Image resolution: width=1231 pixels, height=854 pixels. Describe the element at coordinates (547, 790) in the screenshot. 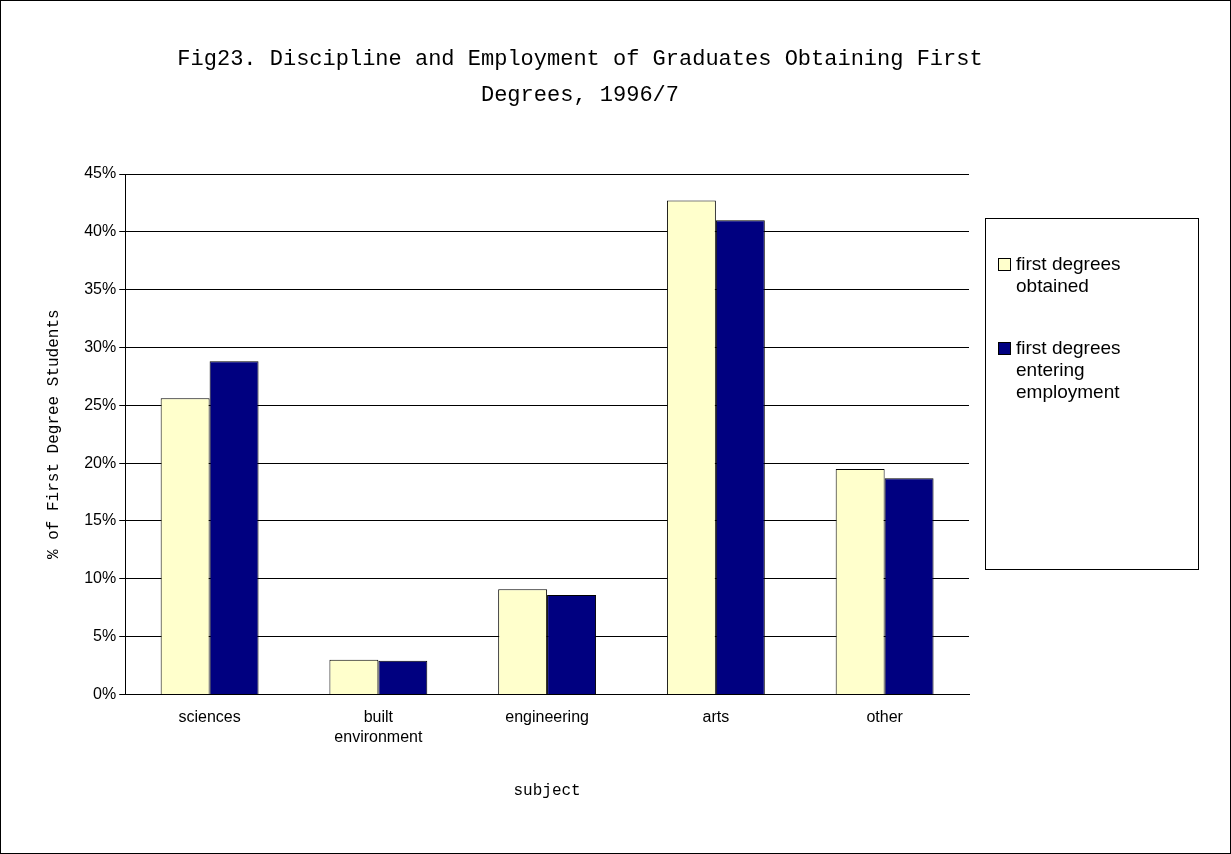

I see `x-axis-title: subject` at that location.